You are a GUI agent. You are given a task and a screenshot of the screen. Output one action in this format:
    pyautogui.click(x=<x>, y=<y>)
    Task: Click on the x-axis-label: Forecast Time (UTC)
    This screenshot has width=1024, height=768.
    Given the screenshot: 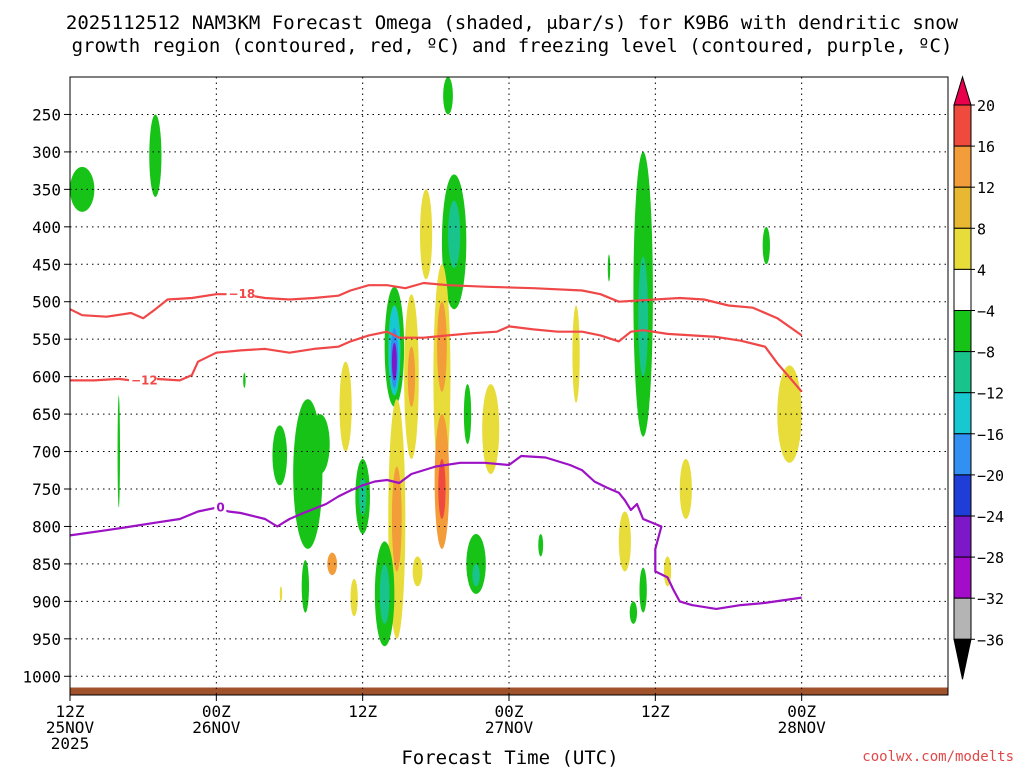 What is the action you would take?
    pyautogui.click(x=509, y=757)
    